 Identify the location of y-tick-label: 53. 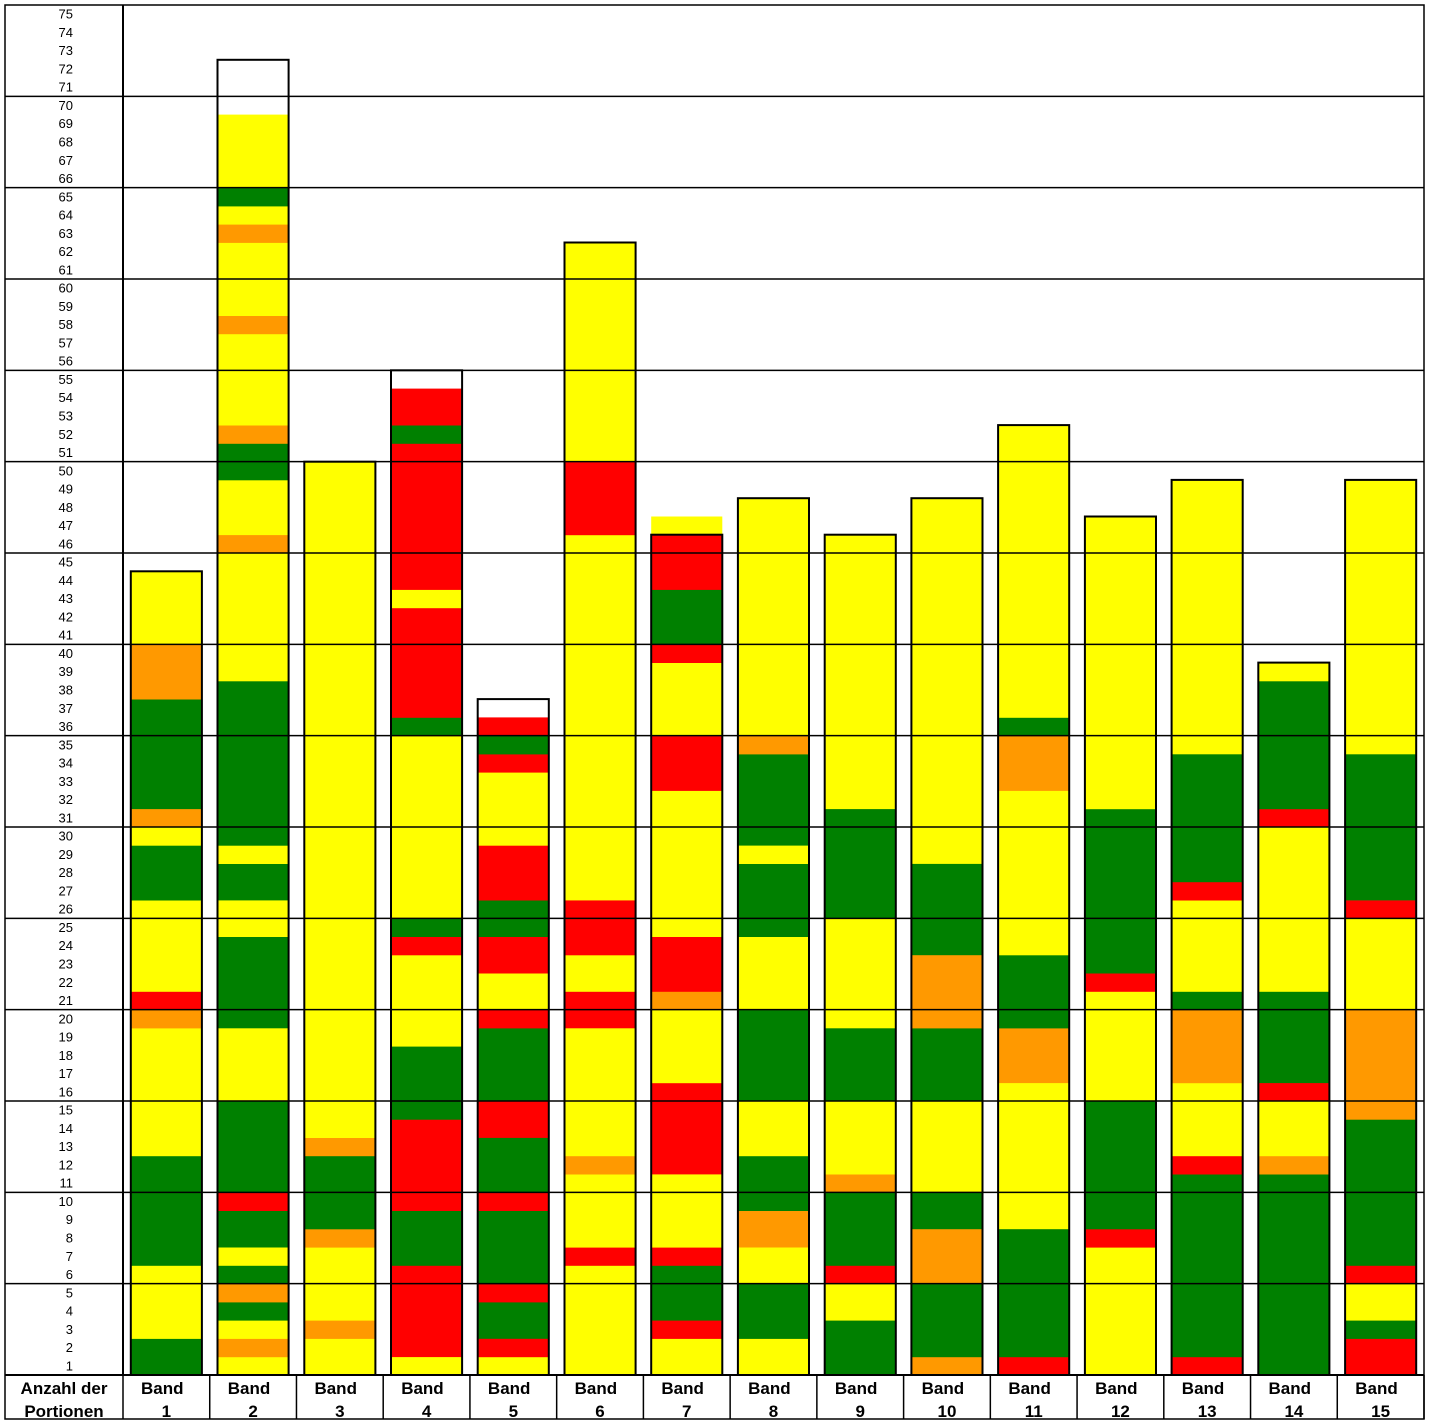
(66, 416).